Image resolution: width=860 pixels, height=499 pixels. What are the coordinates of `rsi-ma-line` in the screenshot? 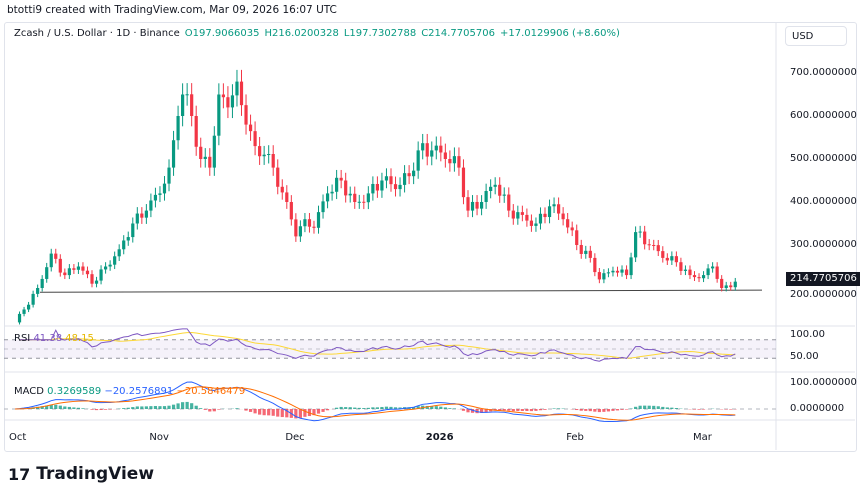 It's located at (377, 345).